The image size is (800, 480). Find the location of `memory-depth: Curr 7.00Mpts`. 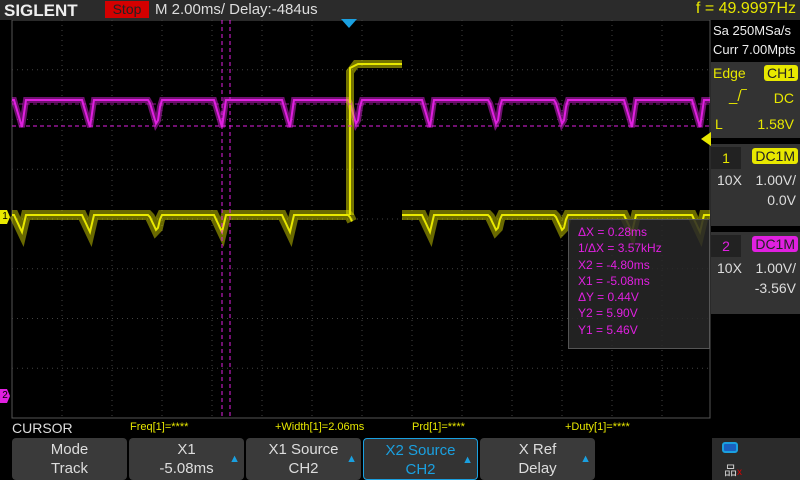

memory-depth: Curr 7.00Mpts is located at coordinates (754, 49).